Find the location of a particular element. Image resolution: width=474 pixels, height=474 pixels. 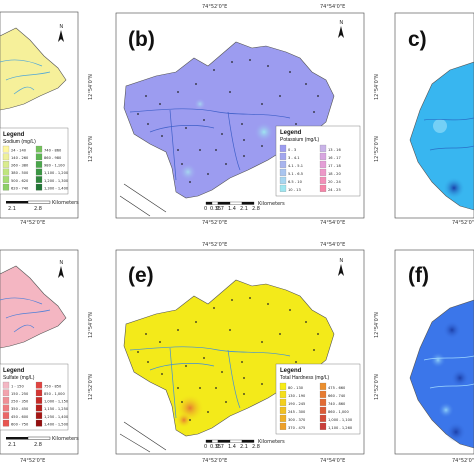

scale-tick-label: 2.8 is located at coordinates (256, 209).